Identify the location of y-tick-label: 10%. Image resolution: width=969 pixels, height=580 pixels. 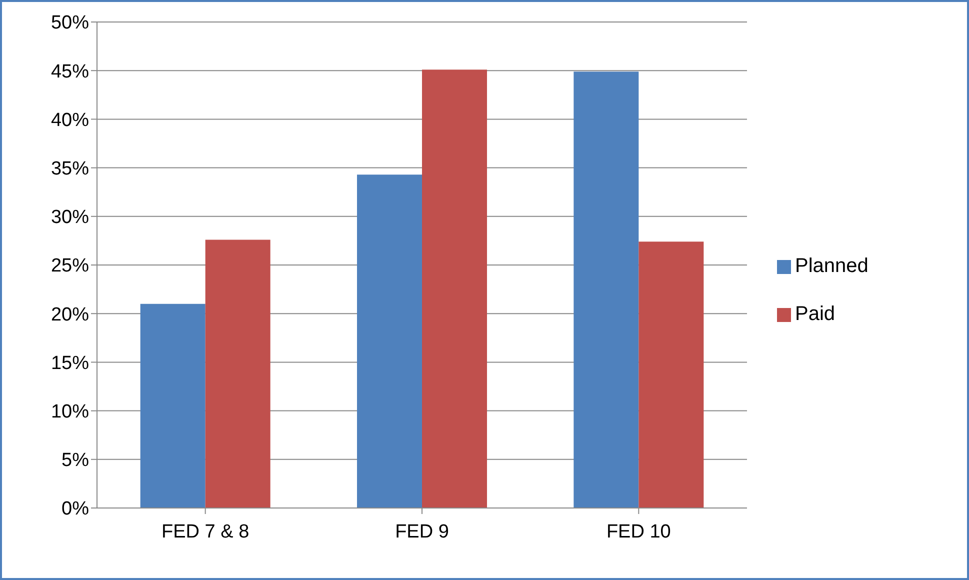
(70, 412).